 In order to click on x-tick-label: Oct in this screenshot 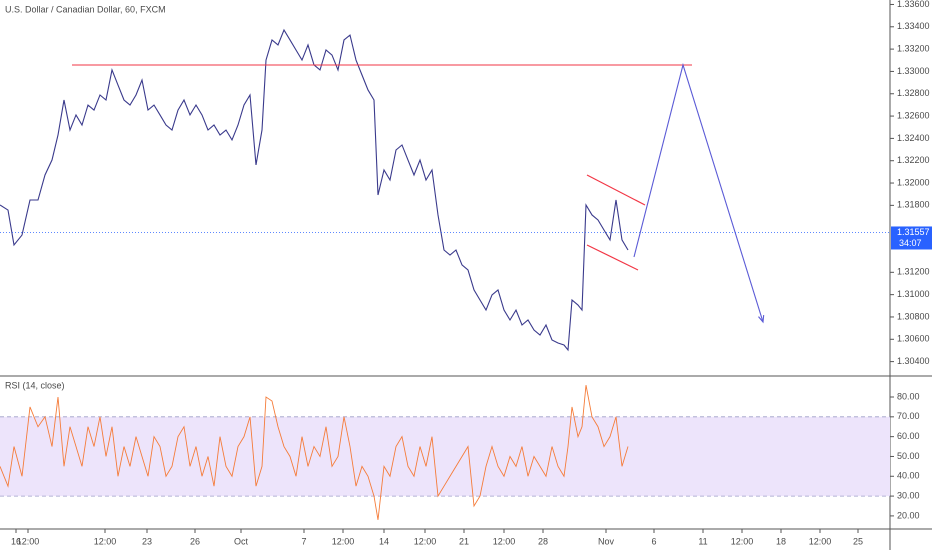, I will do `click(241, 541)`.